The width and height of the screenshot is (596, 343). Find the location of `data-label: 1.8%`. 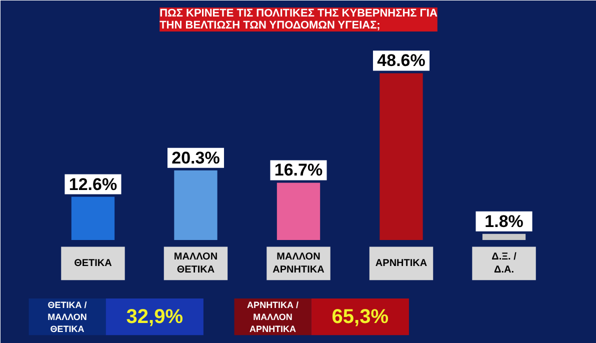

data-label: 1.8% is located at coordinates (504, 221).